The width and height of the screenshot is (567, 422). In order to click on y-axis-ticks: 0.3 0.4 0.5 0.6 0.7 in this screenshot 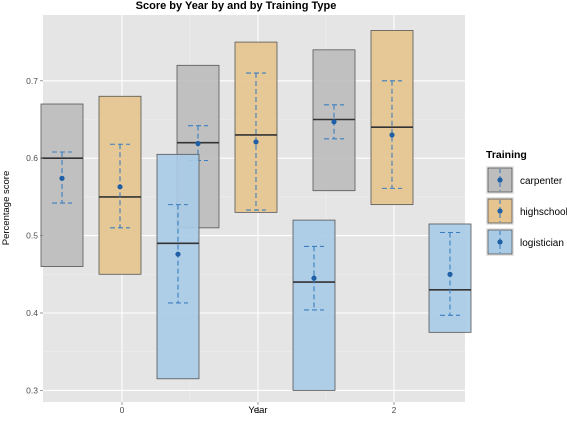, I will do `click(34, 235)`.